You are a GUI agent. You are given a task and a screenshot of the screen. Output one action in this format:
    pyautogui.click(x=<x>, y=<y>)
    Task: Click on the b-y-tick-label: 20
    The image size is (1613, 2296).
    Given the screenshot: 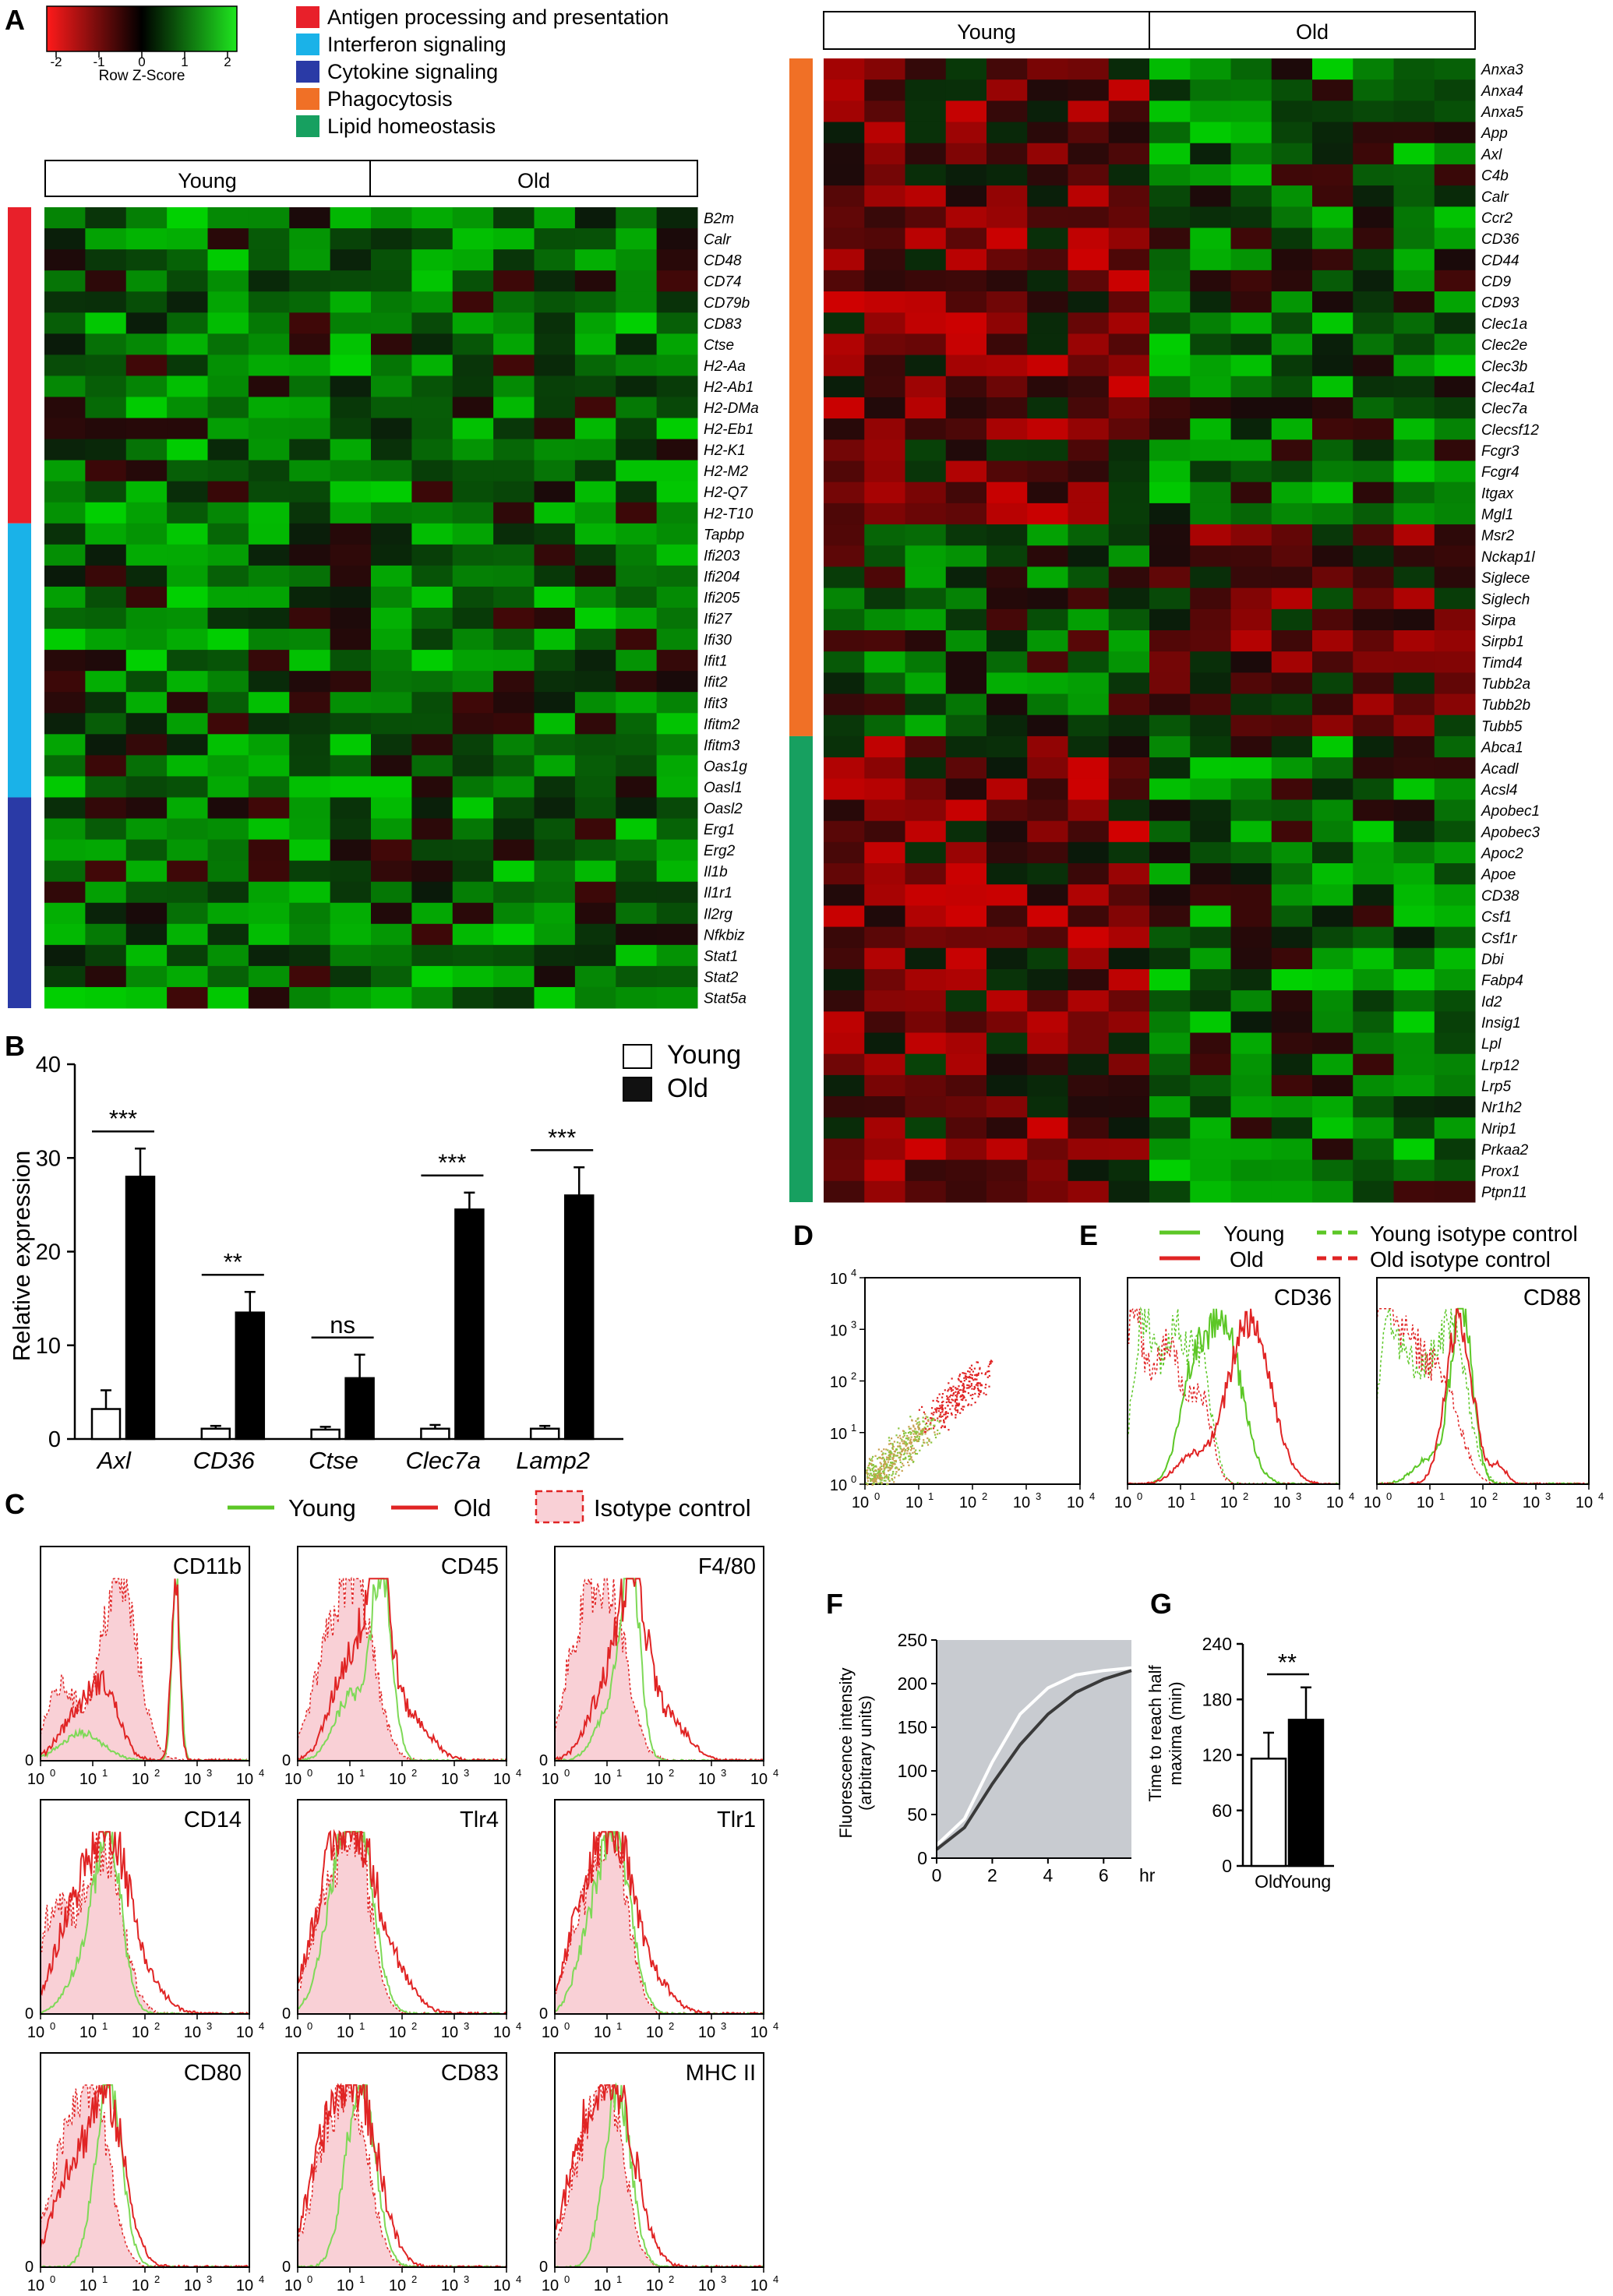 What is the action you would take?
    pyautogui.click(x=48, y=1252)
    